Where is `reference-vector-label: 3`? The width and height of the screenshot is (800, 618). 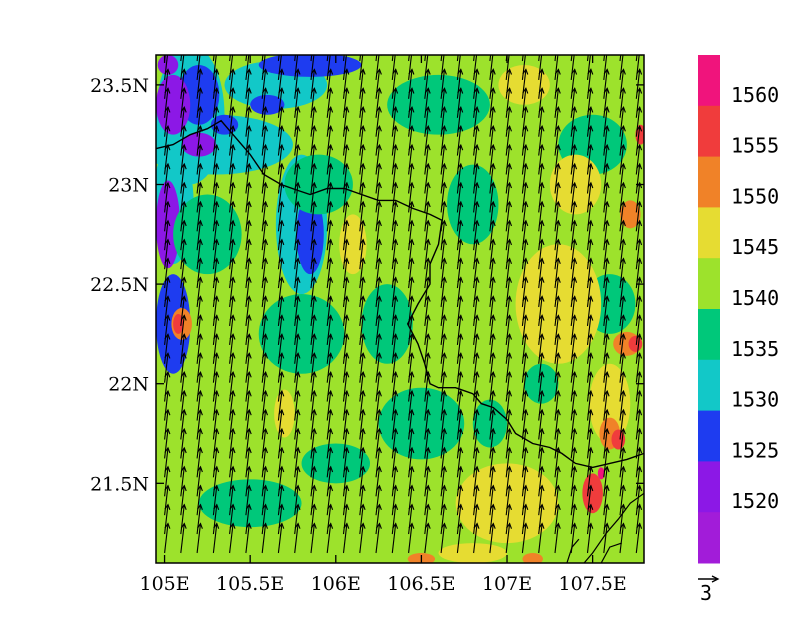 reference-vector-label: 3 is located at coordinates (706, 593).